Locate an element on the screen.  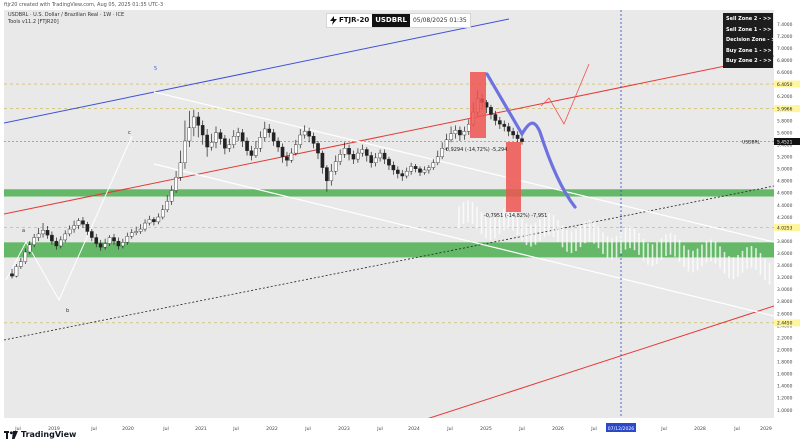
price-tick-label: 5.8000 is located at coordinates (785, 121).